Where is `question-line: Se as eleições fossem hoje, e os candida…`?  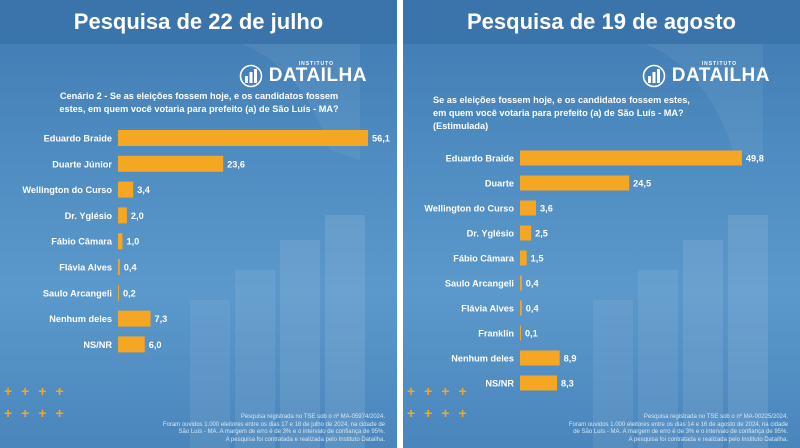 question-line: Se as eleições fossem hoje, e os candida… is located at coordinates (561, 100).